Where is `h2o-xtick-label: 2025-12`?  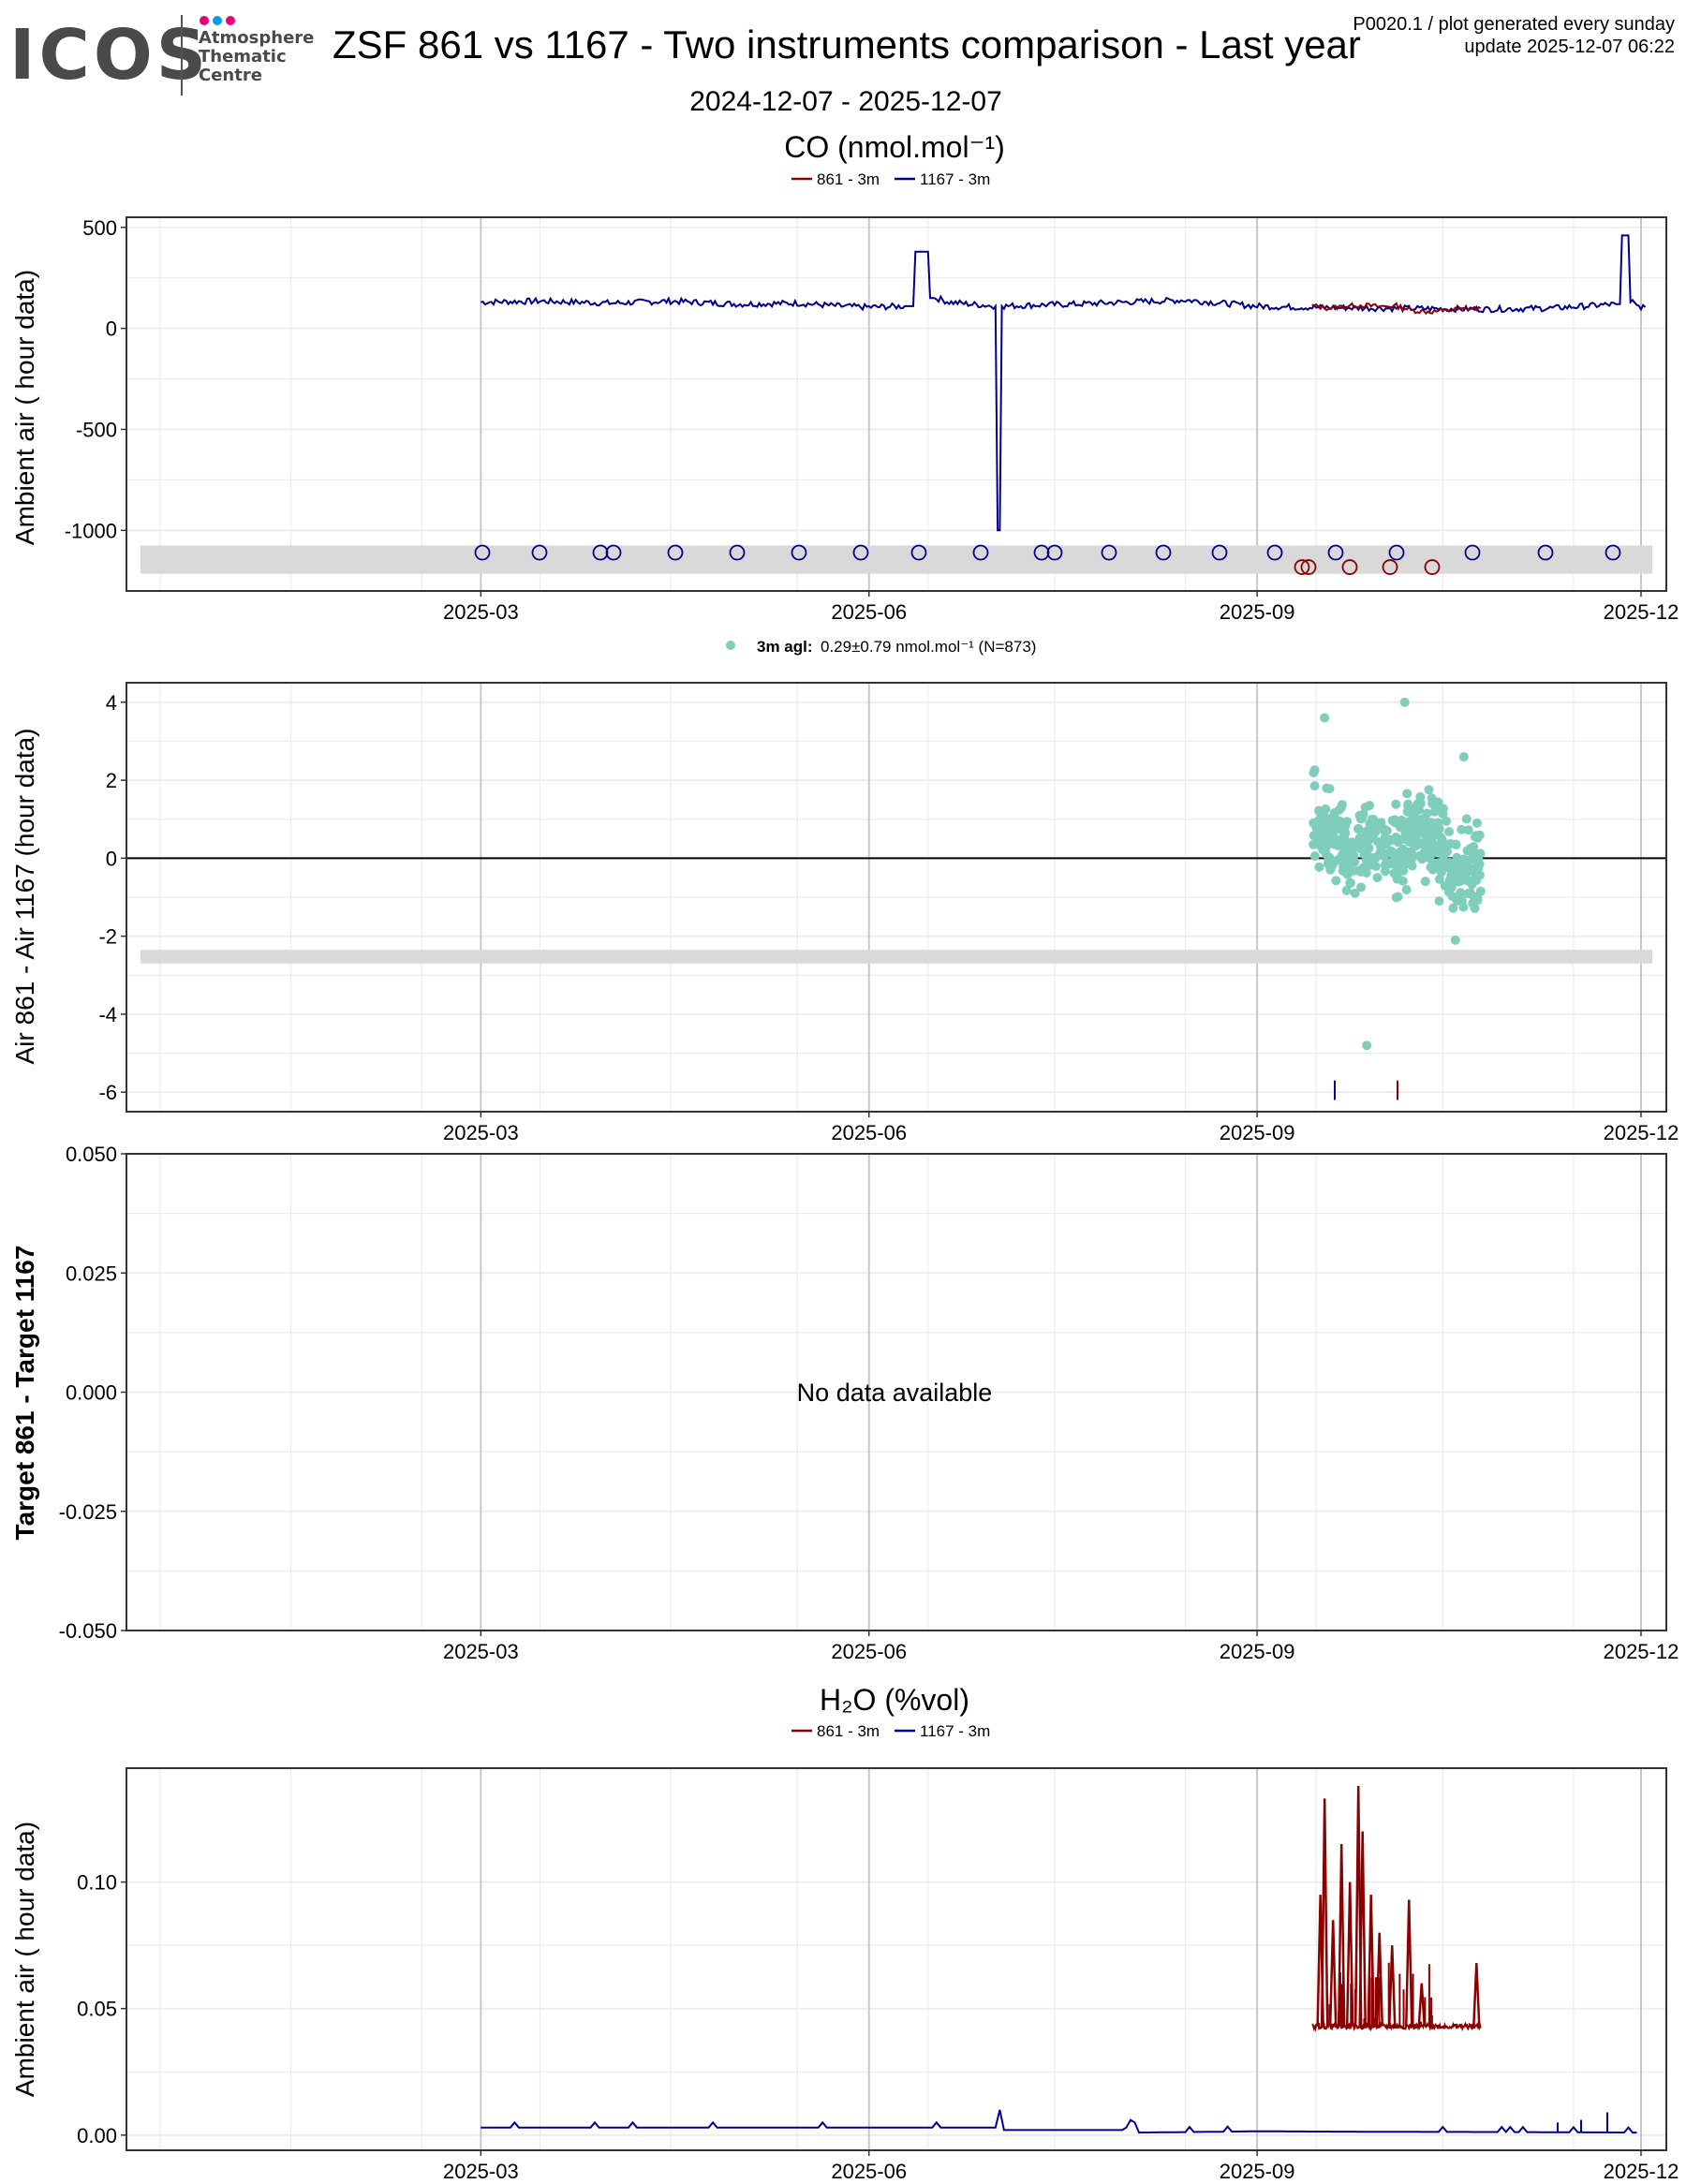
h2o-xtick-label: 2025-12 is located at coordinates (1641, 2171).